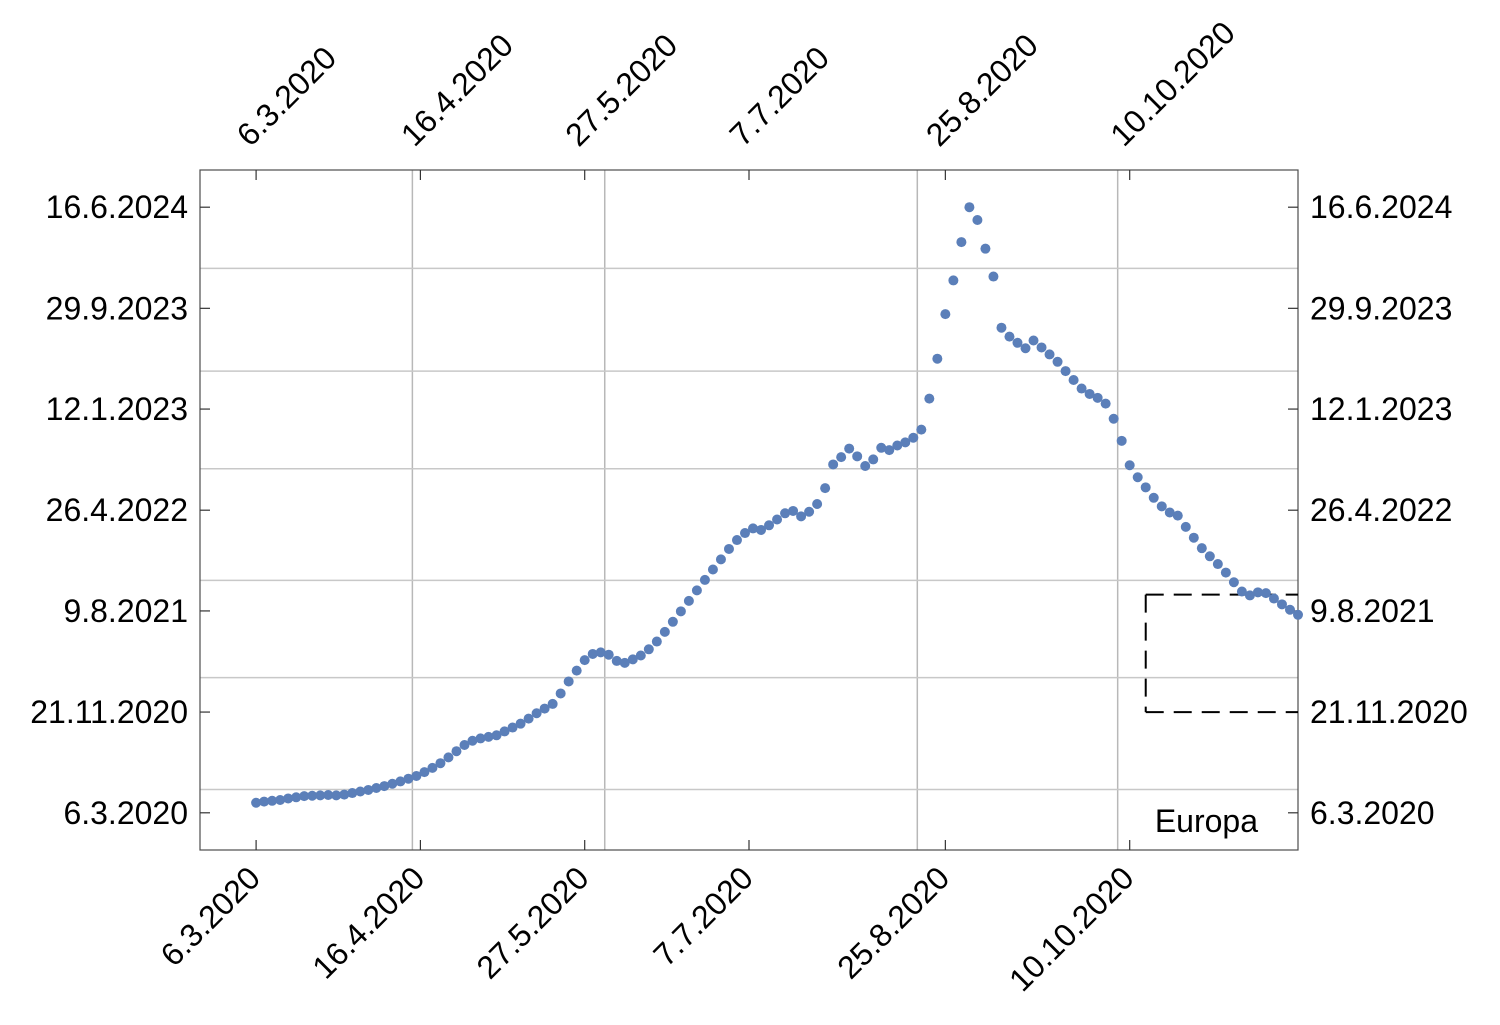 The height and width of the screenshot is (1025, 1500). I want to click on x-tick-label-bottom: 10.10.2020, so click(1071, 928).